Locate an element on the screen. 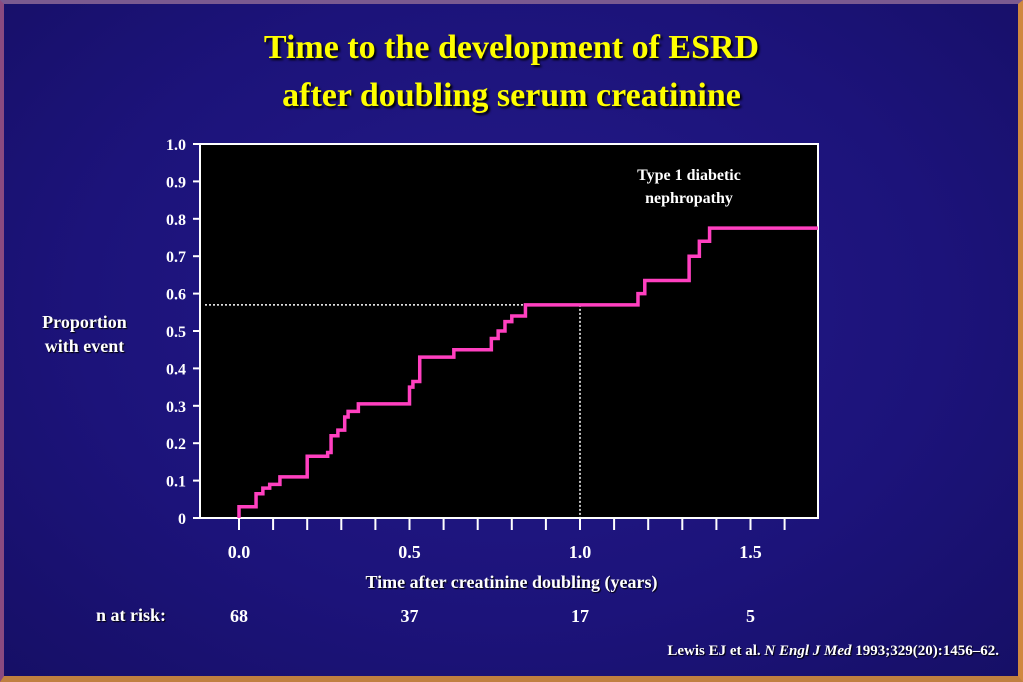 The width and height of the screenshot is (1023, 682). y-tick-label: 0.6 is located at coordinates (176, 295).